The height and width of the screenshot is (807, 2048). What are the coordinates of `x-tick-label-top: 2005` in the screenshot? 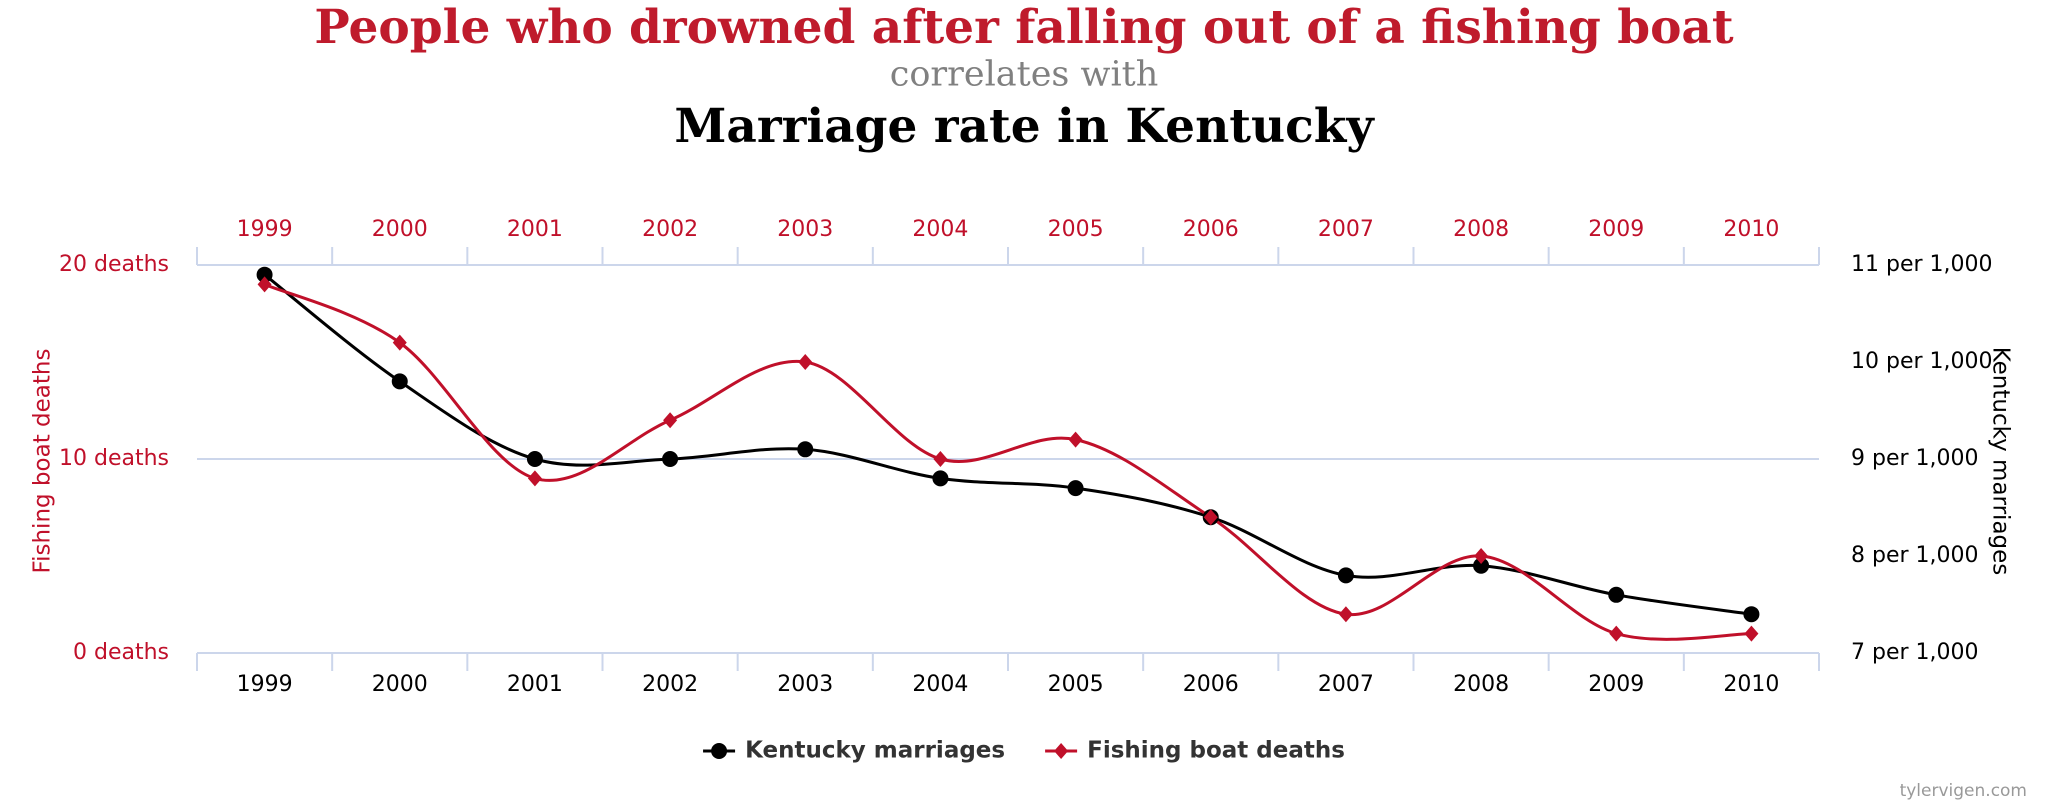 It's located at (1076, 229).